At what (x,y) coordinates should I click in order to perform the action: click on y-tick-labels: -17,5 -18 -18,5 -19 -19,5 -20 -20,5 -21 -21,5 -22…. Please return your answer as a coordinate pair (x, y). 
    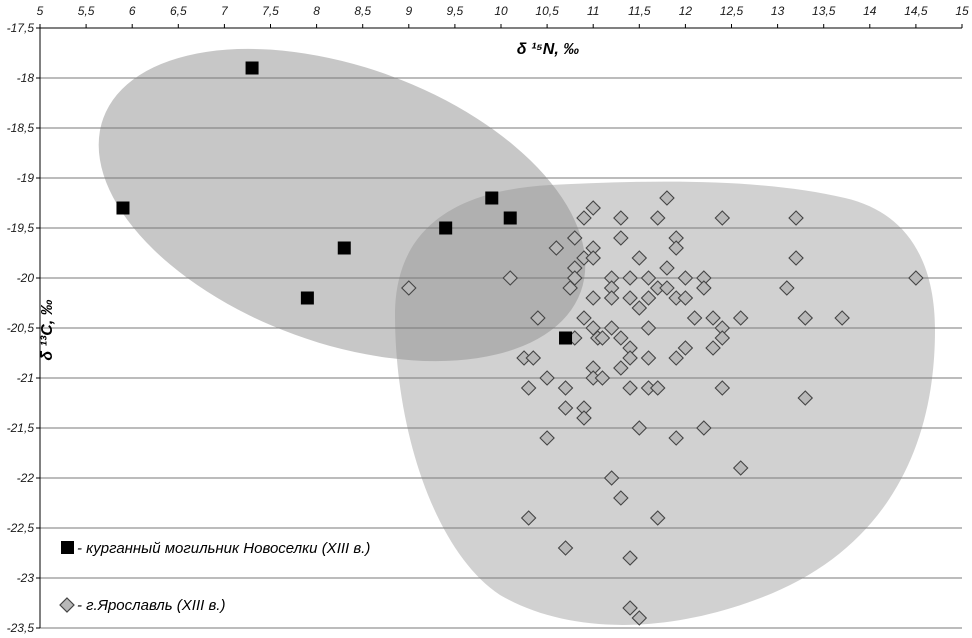
    Looking at the image, I should click on (23, 328).